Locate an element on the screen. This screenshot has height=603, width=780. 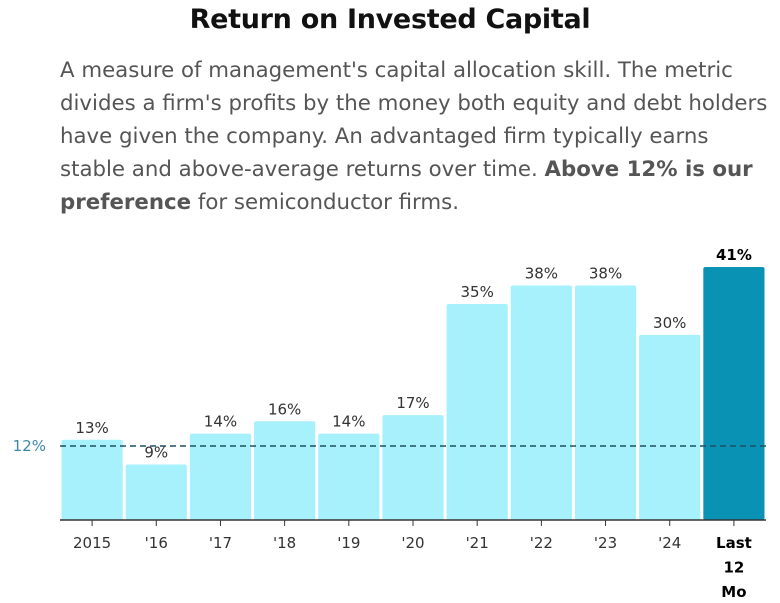
value-label-2: 14% is located at coordinates (220, 422).